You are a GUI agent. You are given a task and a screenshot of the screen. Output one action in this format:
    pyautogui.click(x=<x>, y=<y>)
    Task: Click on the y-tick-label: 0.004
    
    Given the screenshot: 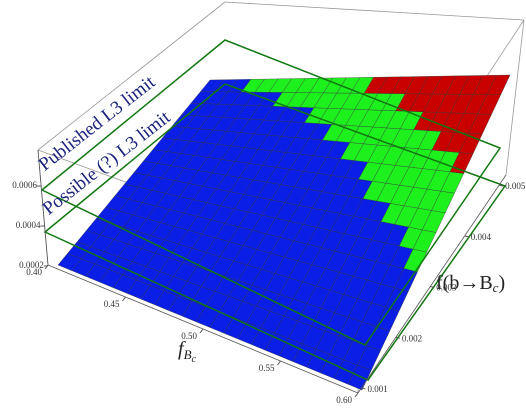 What is the action you would take?
    pyautogui.click(x=481, y=237)
    